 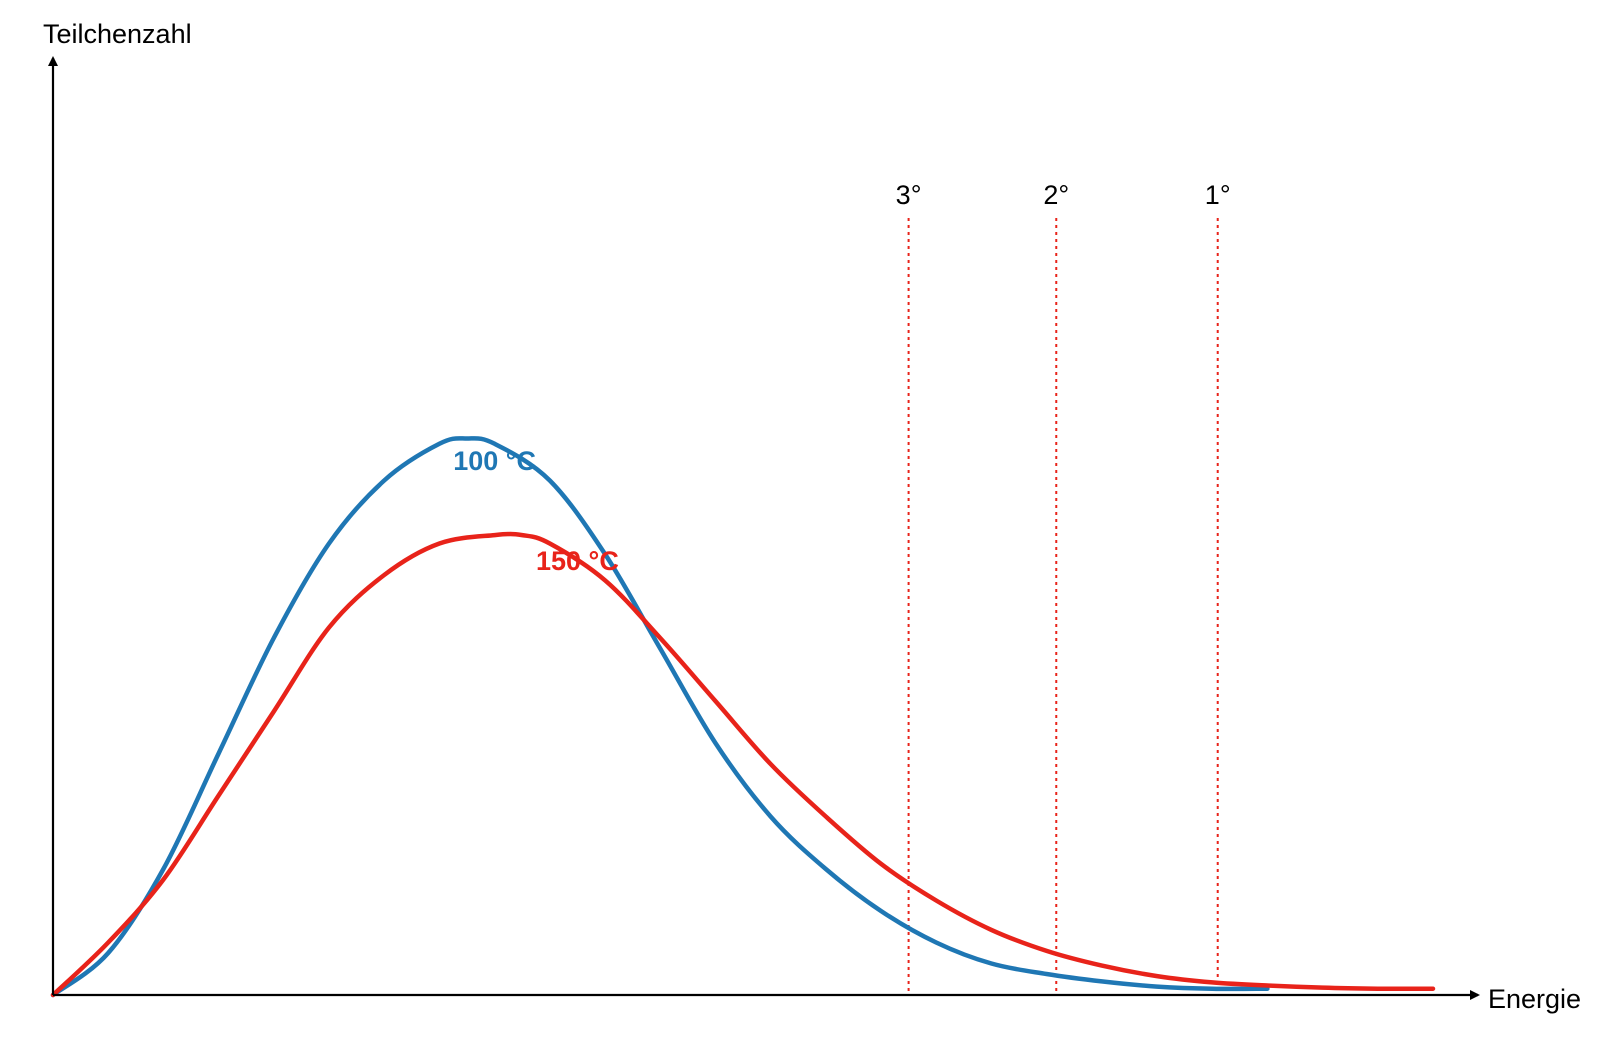 What do you see at coordinates (494, 461) in the screenshot?
I see `series-label-1: 100 °C` at bounding box center [494, 461].